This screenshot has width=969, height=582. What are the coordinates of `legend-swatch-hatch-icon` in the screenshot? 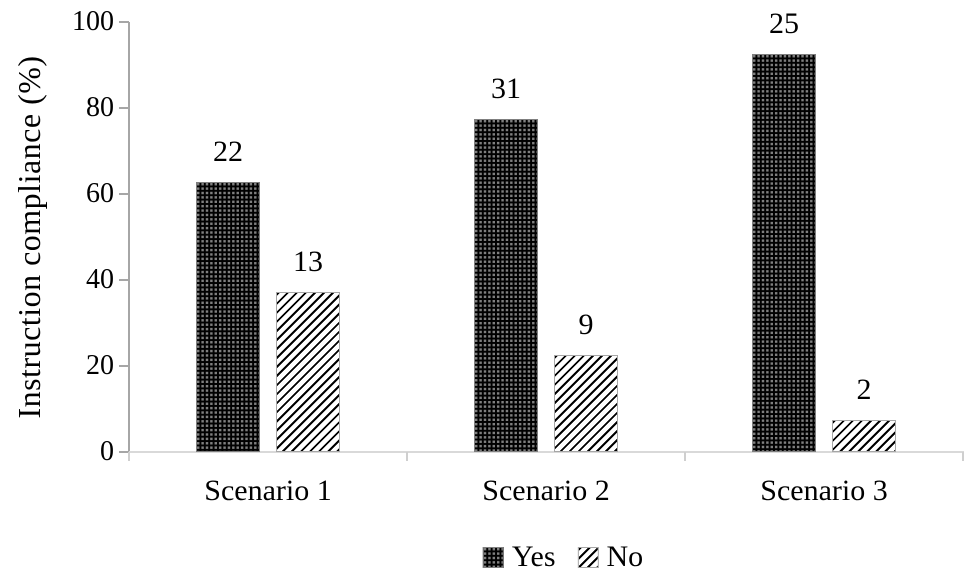 It's located at (588, 557).